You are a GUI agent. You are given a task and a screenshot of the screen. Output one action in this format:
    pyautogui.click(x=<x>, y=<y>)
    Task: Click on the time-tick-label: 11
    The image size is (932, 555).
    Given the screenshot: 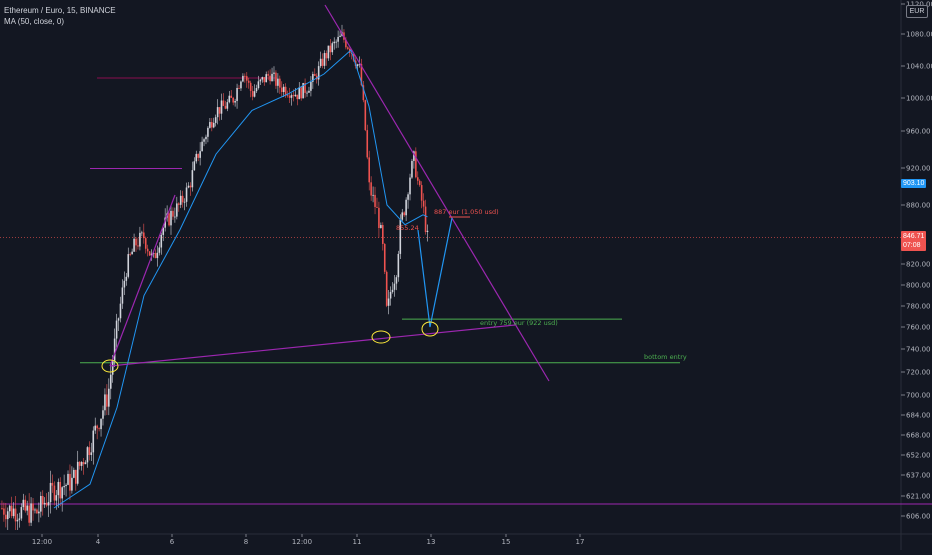 What is the action you would take?
    pyautogui.click(x=357, y=542)
    